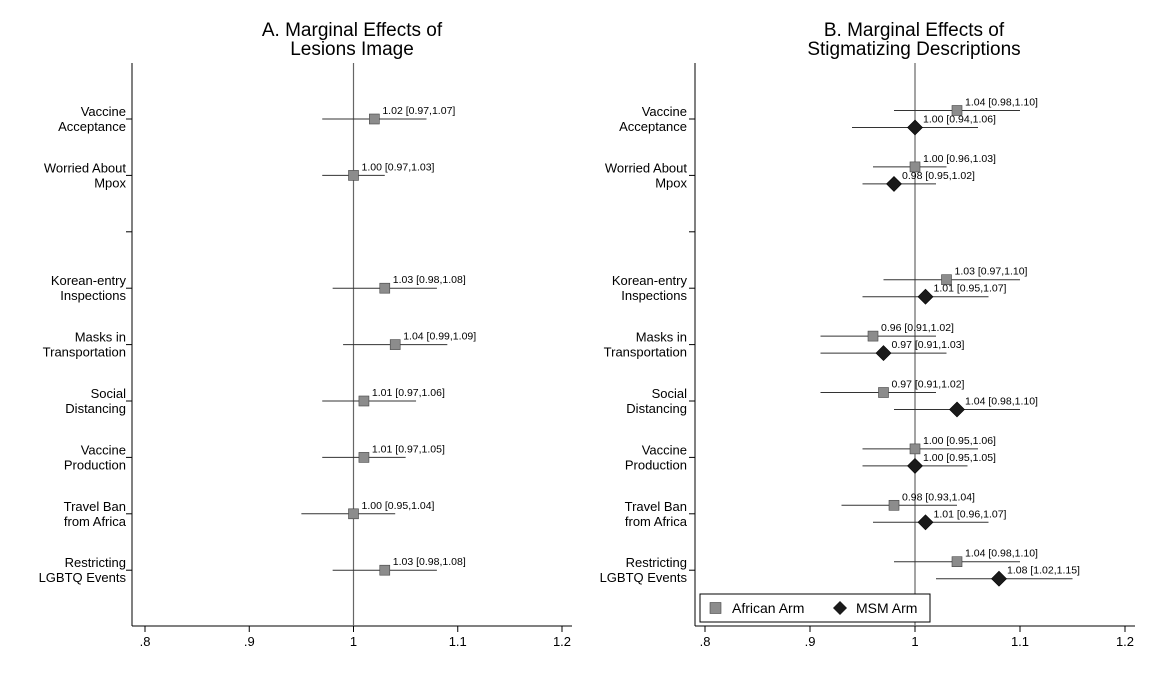  What do you see at coordinates (398, 167) in the screenshot?
I see `estimate-data-label: 1.00 [0.97,1.03]` at bounding box center [398, 167].